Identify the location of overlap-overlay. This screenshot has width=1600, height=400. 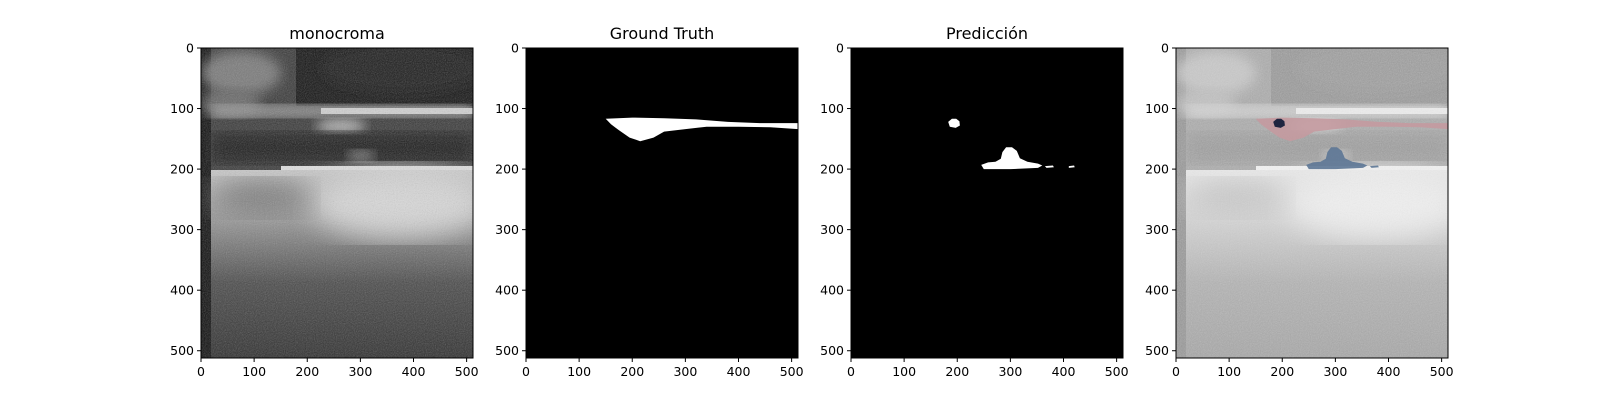
(1279, 123).